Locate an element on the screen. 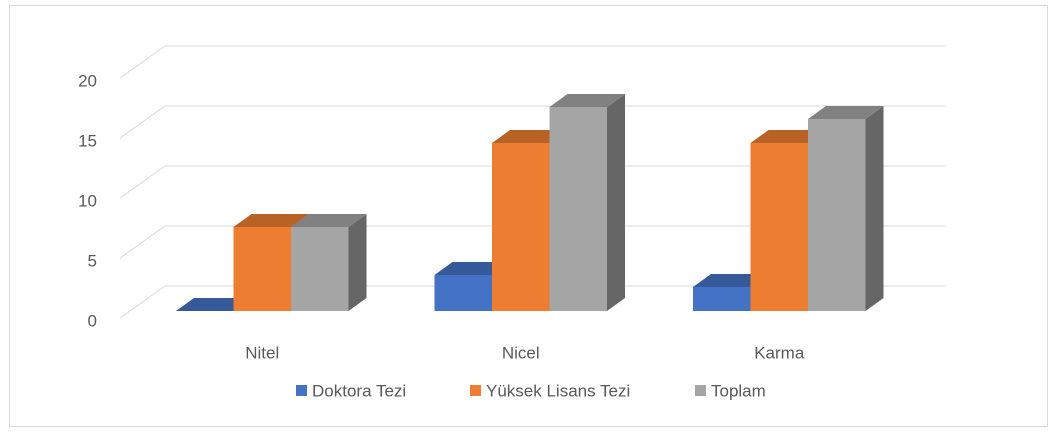 The height and width of the screenshot is (437, 1058). x-tick-label: Nitel is located at coordinates (262, 352).